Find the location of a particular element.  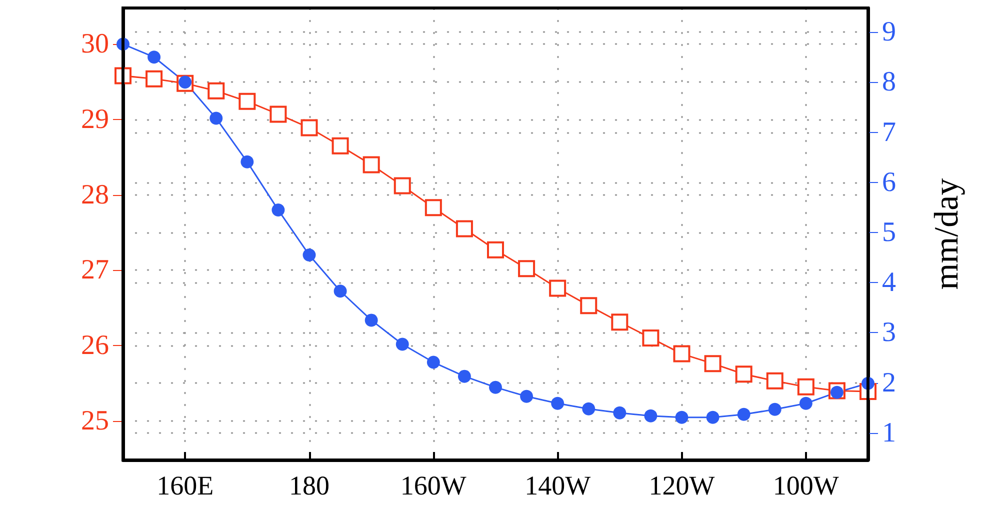

y-tick-label: 29 is located at coordinates (95, 119).